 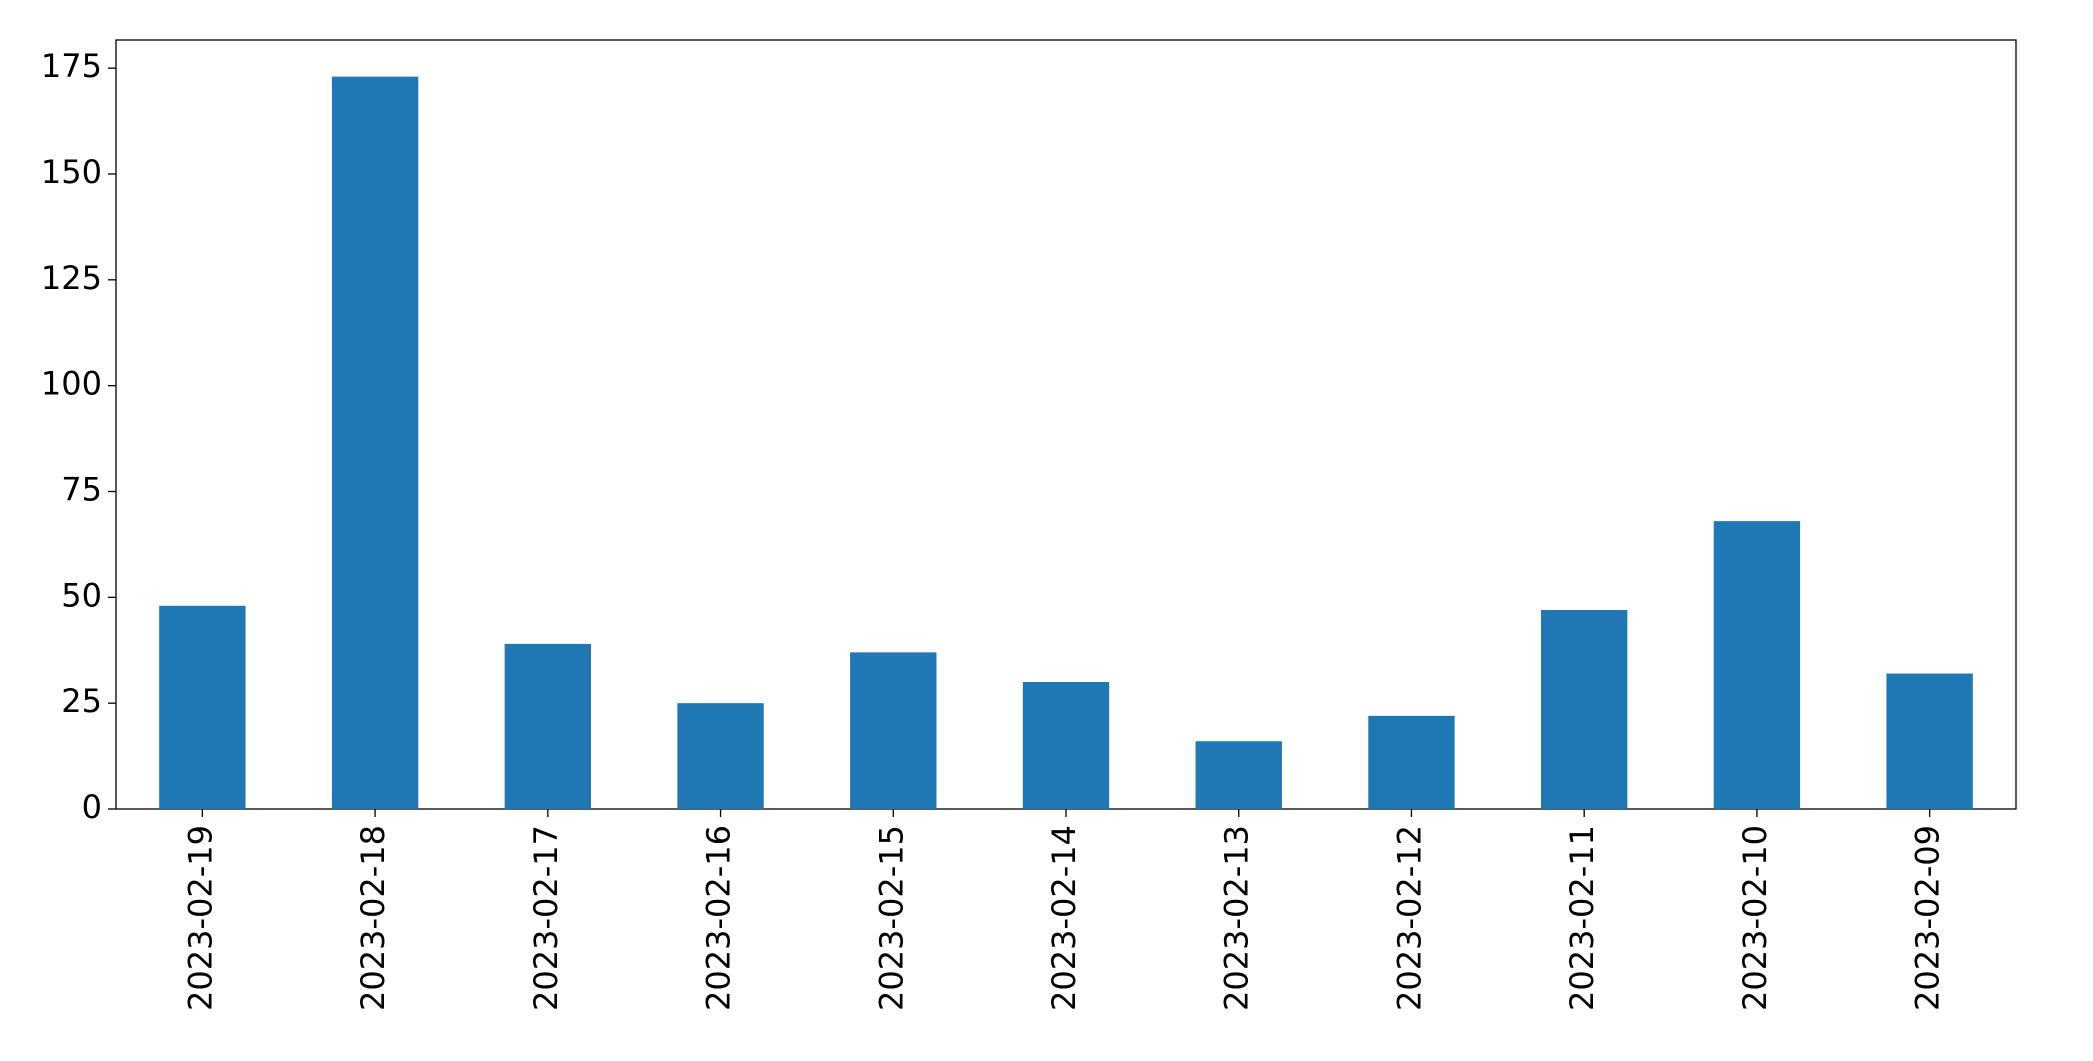 I want to click on y-tick-label: 100, so click(x=71, y=384).